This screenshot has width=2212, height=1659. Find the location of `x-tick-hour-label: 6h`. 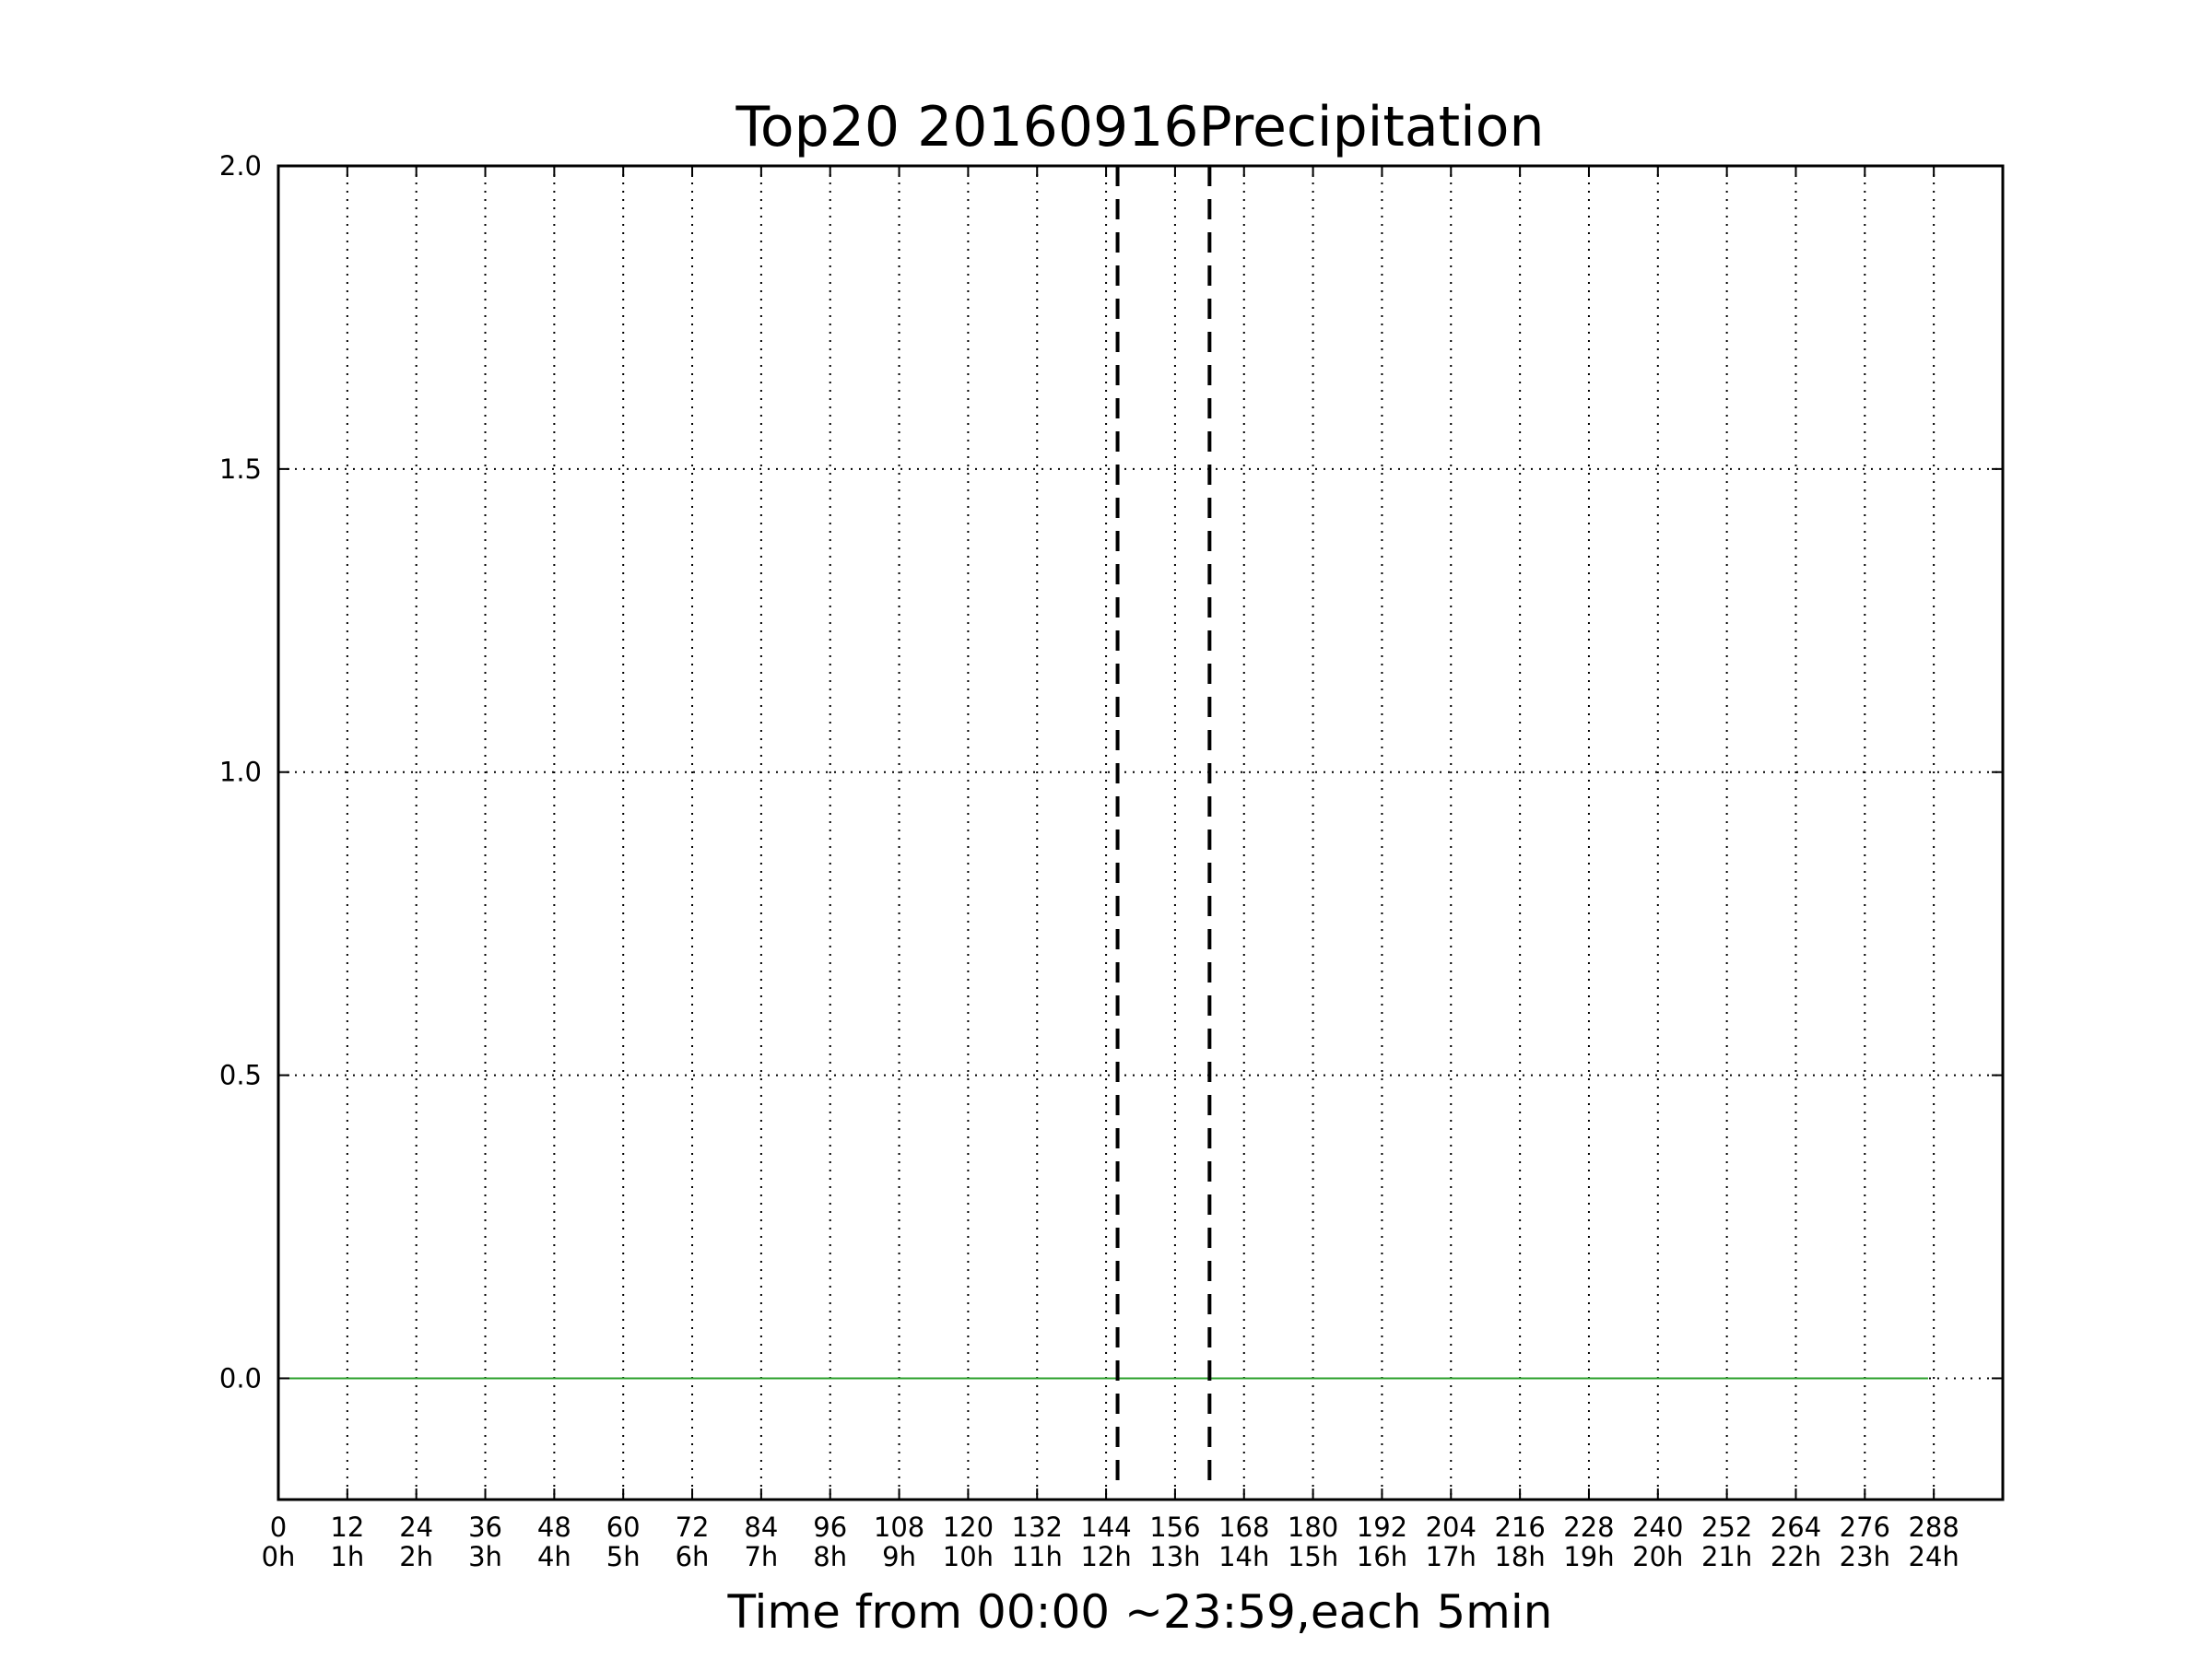

x-tick-hour-label: 6h is located at coordinates (693, 1556).